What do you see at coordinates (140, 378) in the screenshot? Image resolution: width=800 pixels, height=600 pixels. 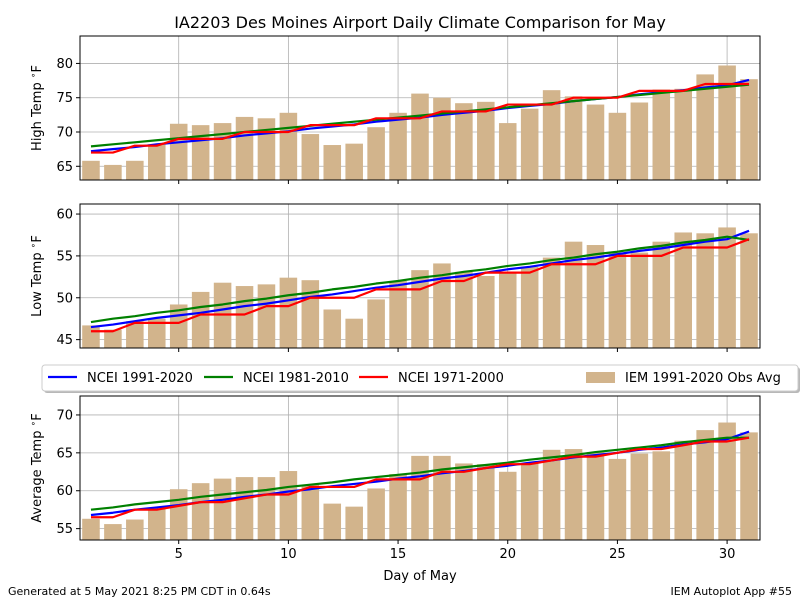 I see `legend-label: NCEI 1991-2020` at bounding box center [140, 378].